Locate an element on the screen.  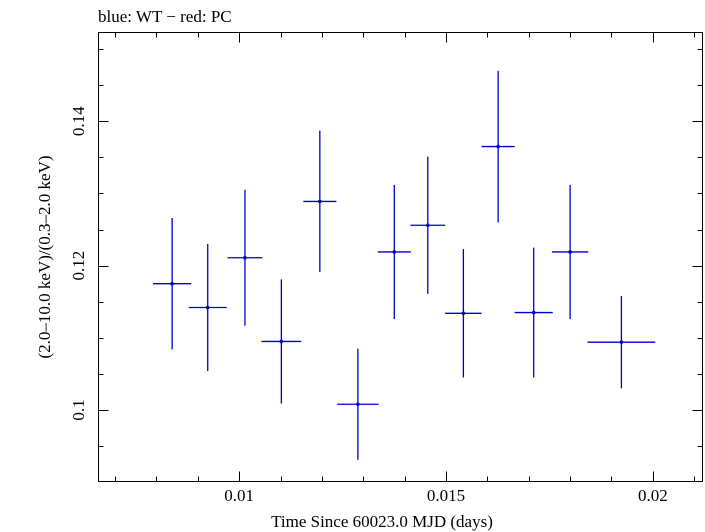
y-tick-label: 0.1 is located at coordinates (78, 409).